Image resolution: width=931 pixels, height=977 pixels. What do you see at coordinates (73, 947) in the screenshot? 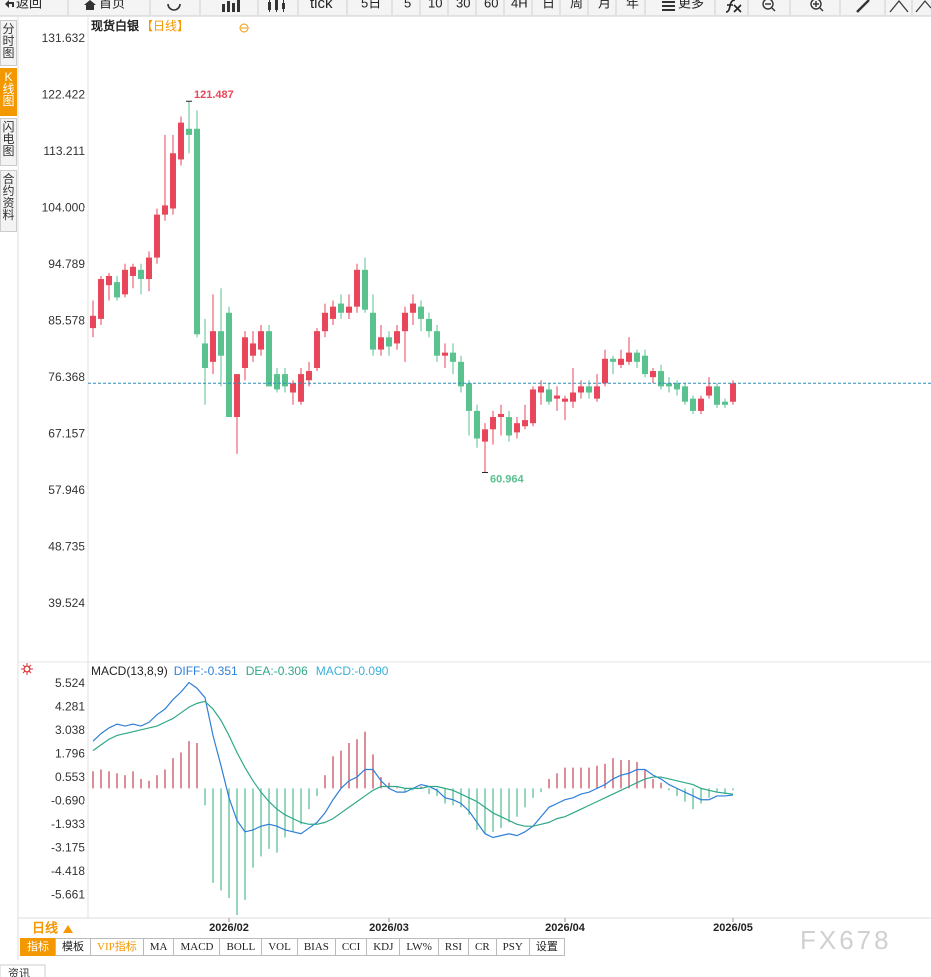
I see `indicator-tab: 模板` at bounding box center [73, 947].